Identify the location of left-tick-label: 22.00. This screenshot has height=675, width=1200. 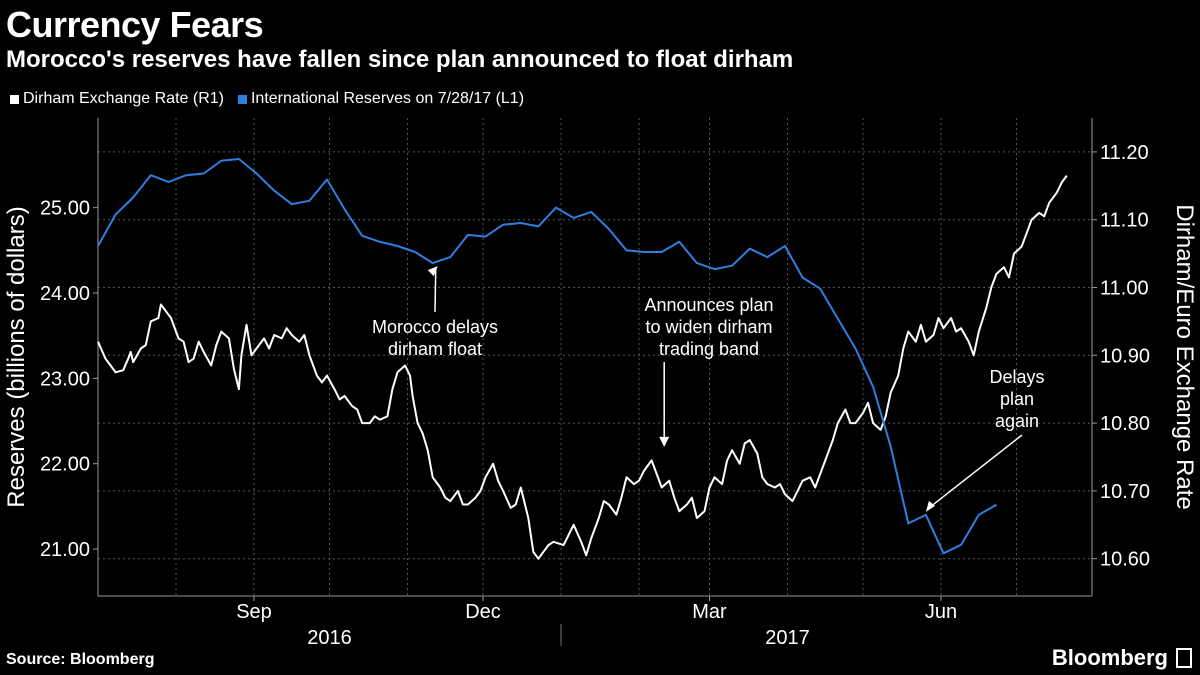
(65, 465).